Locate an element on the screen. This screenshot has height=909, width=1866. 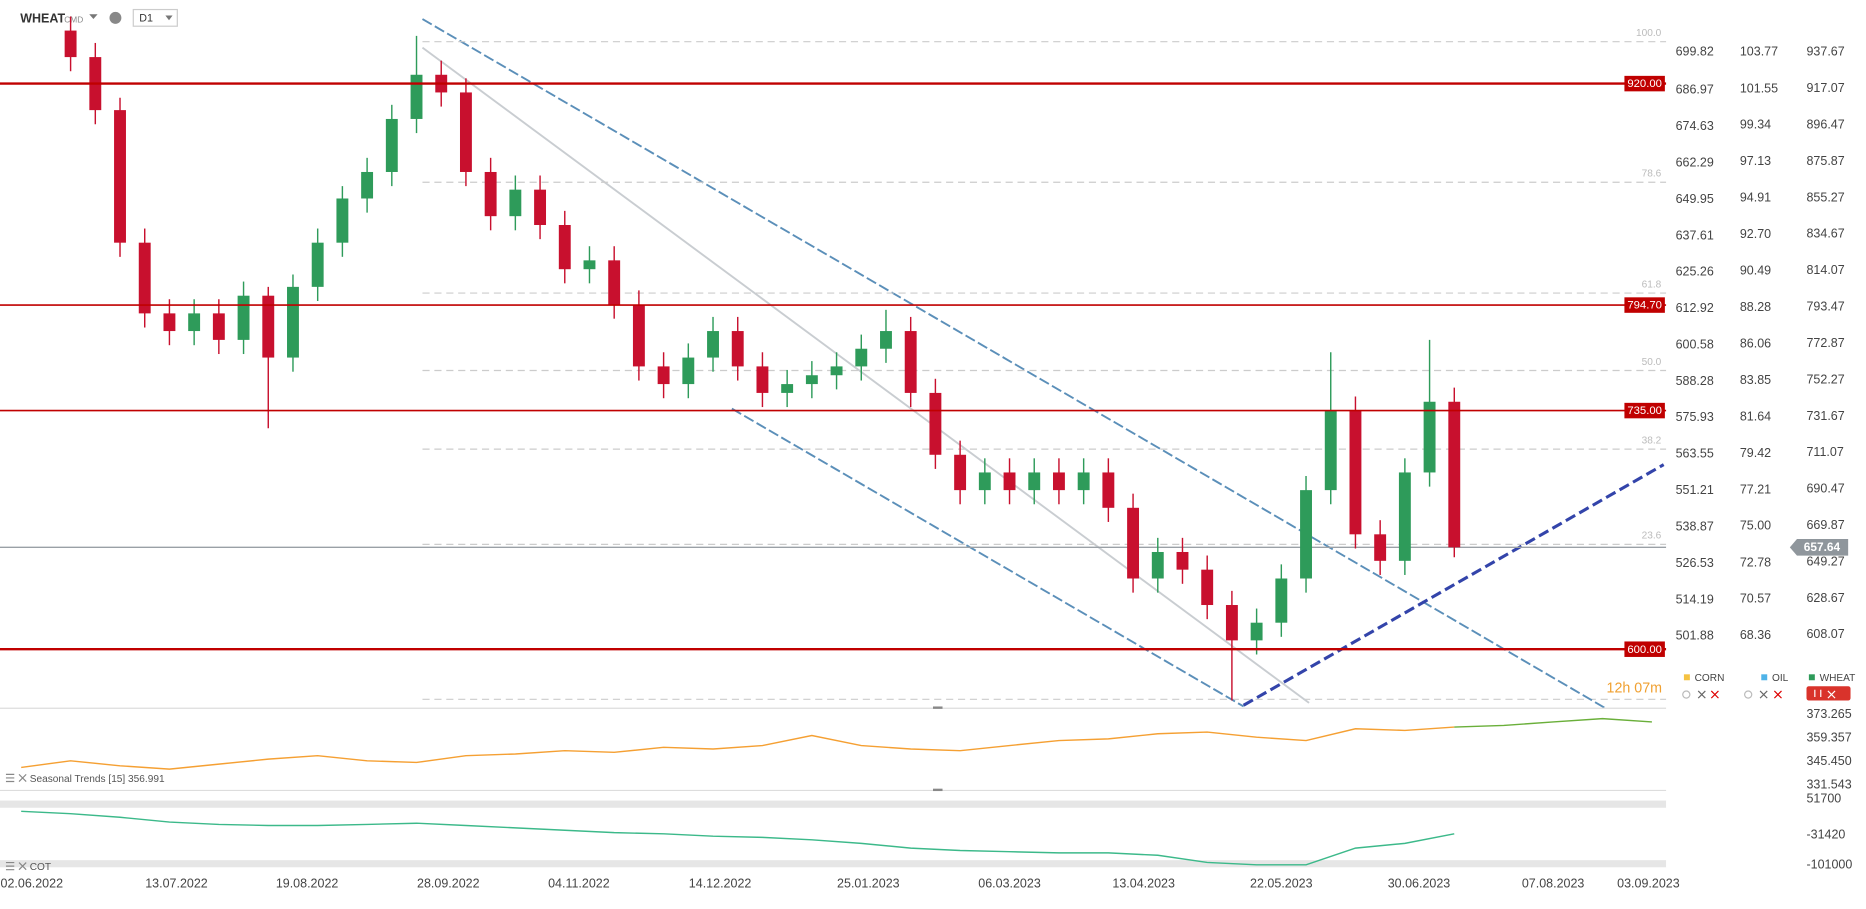
y-tick-label: 81.64 is located at coordinates (1755, 416).